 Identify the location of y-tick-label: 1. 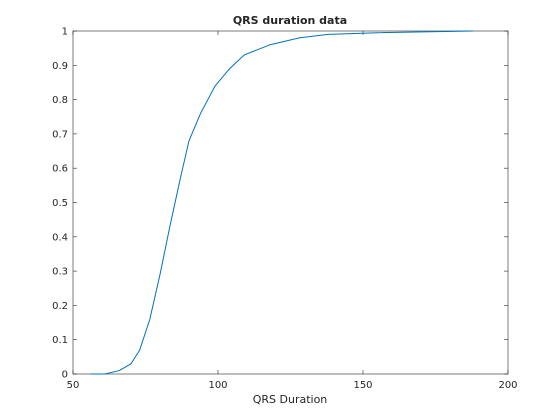
(65, 32).